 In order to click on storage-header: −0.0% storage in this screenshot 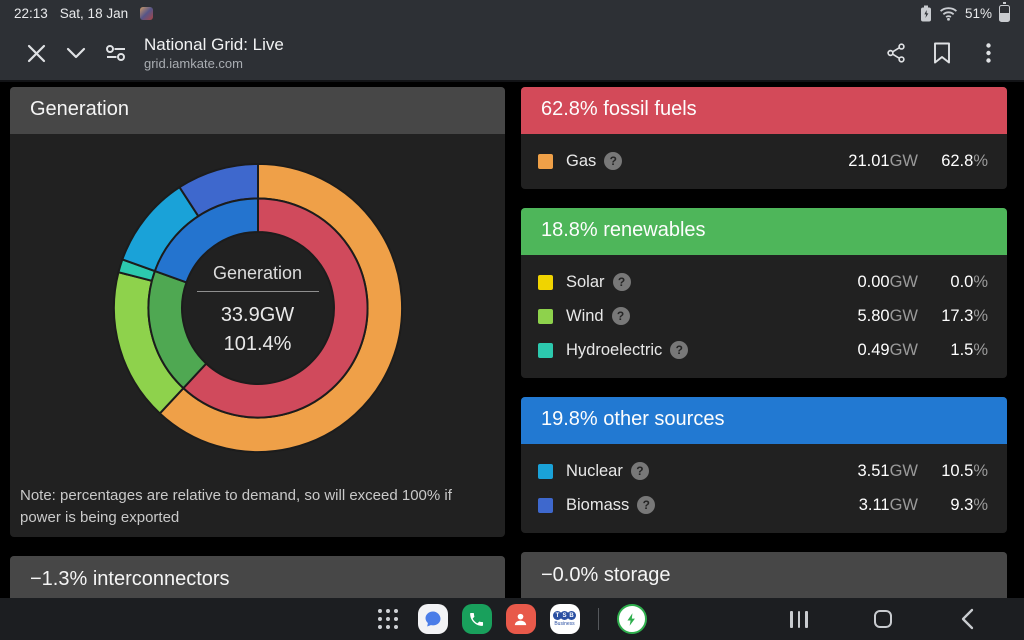, I will do `click(764, 575)`.